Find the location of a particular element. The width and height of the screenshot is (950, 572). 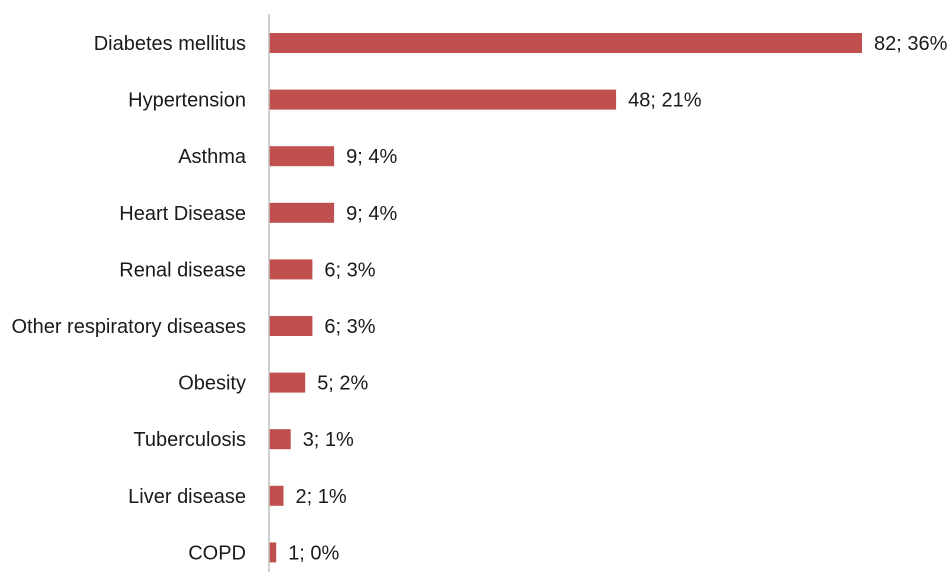

category-label: Obesity is located at coordinates (212, 384).